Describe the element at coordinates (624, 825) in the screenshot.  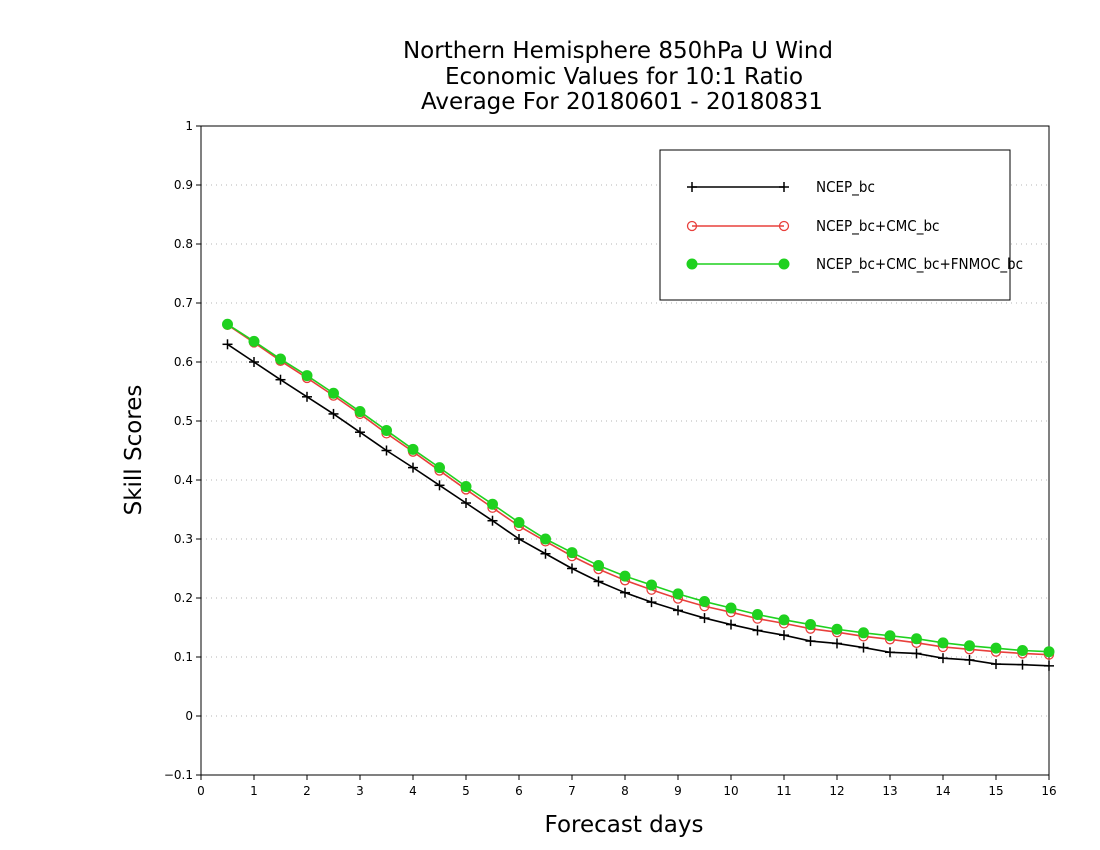
I see `x-axis-label: Forecast days` at that location.